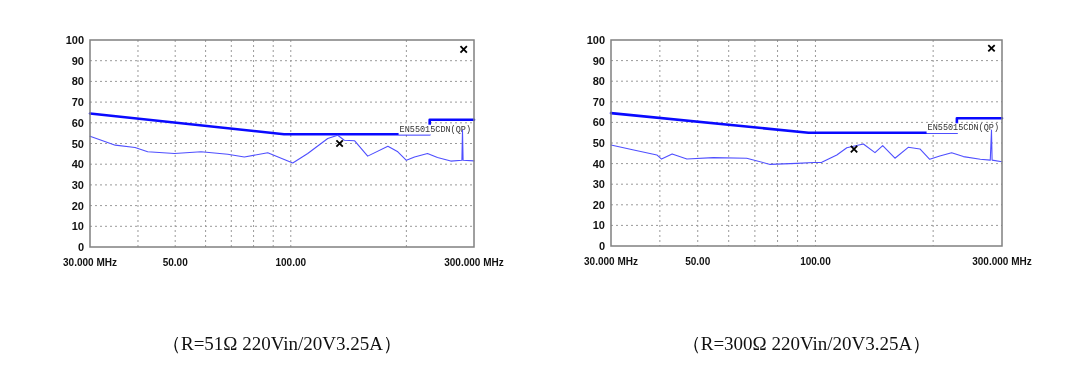  What do you see at coordinates (282, 343) in the screenshot?
I see `text: （R=51Ω 220Vin/20V3.25A）` at bounding box center [282, 343].